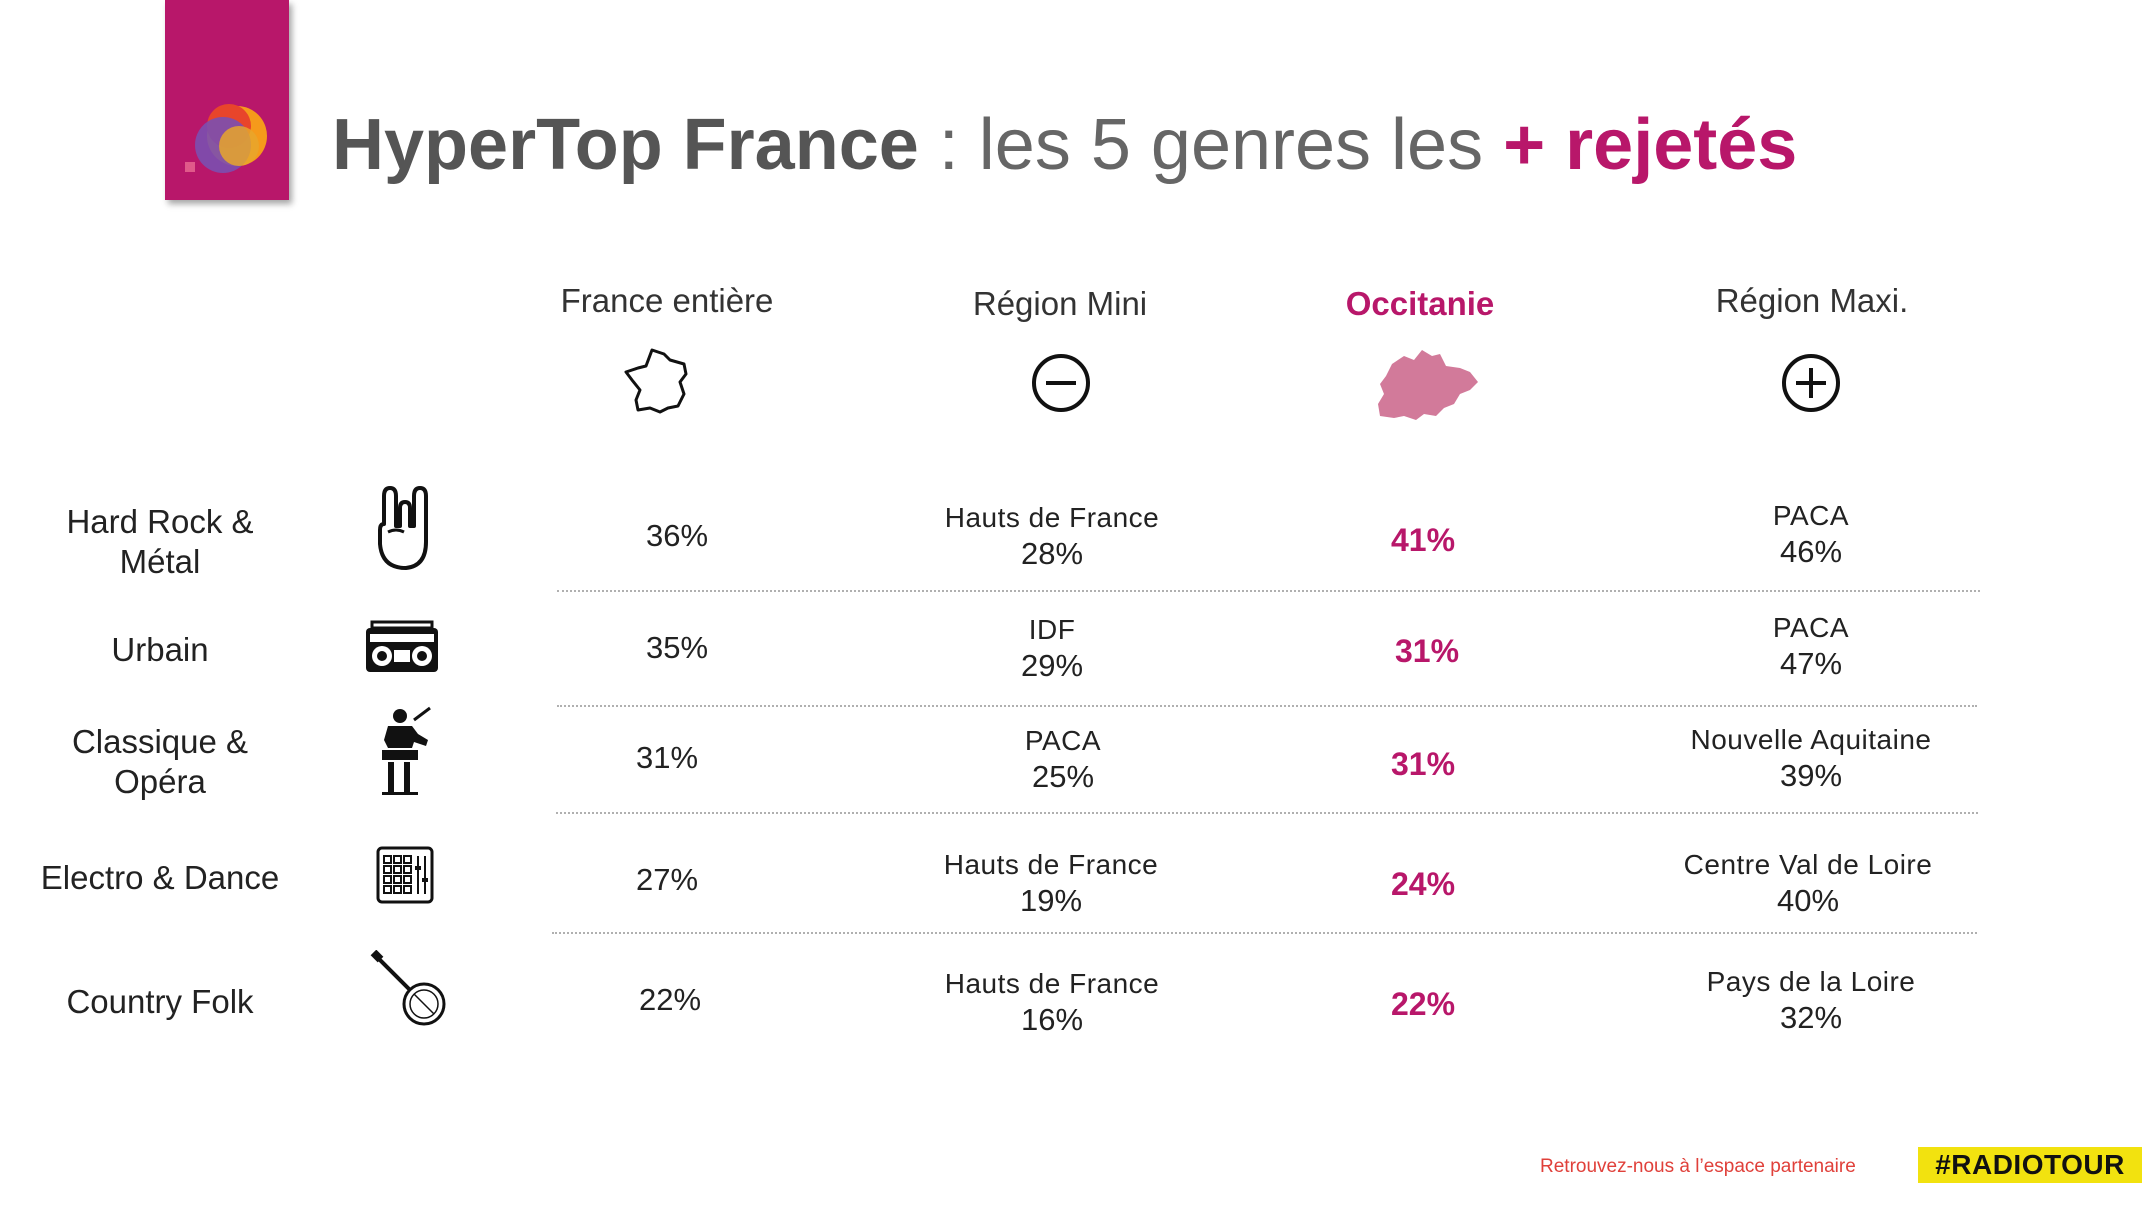 This screenshot has width=2150, height=1208. Describe the element at coordinates (1811, 981) in the screenshot. I see `region-name: Pays de la Loire` at that location.